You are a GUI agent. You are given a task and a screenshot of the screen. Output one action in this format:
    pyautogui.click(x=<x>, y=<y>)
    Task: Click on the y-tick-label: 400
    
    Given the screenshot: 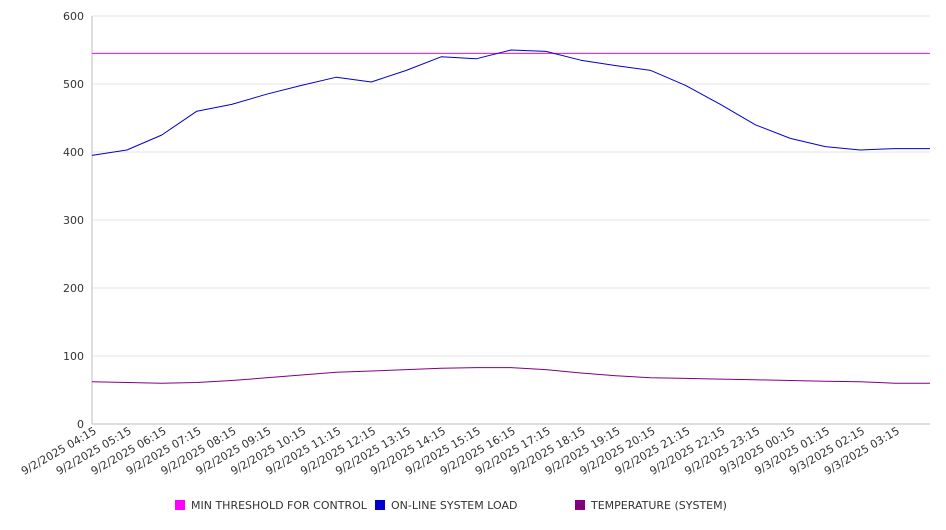 What is the action you would take?
    pyautogui.click(x=73, y=152)
    